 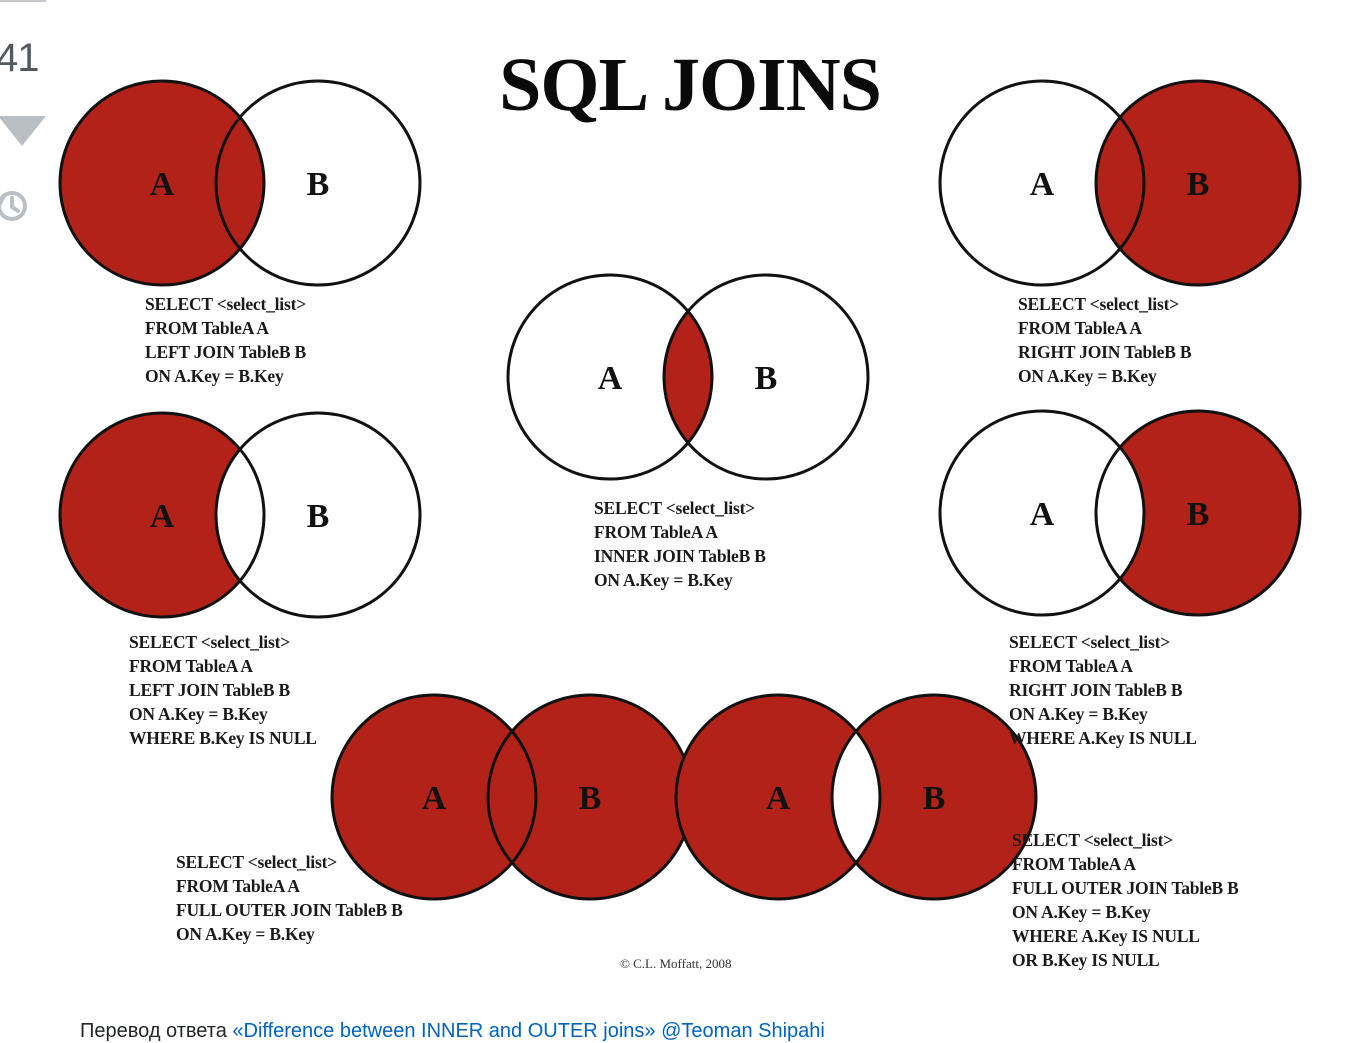 What do you see at coordinates (23, 1) in the screenshot?
I see `top-divider` at bounding box center [23, 1].